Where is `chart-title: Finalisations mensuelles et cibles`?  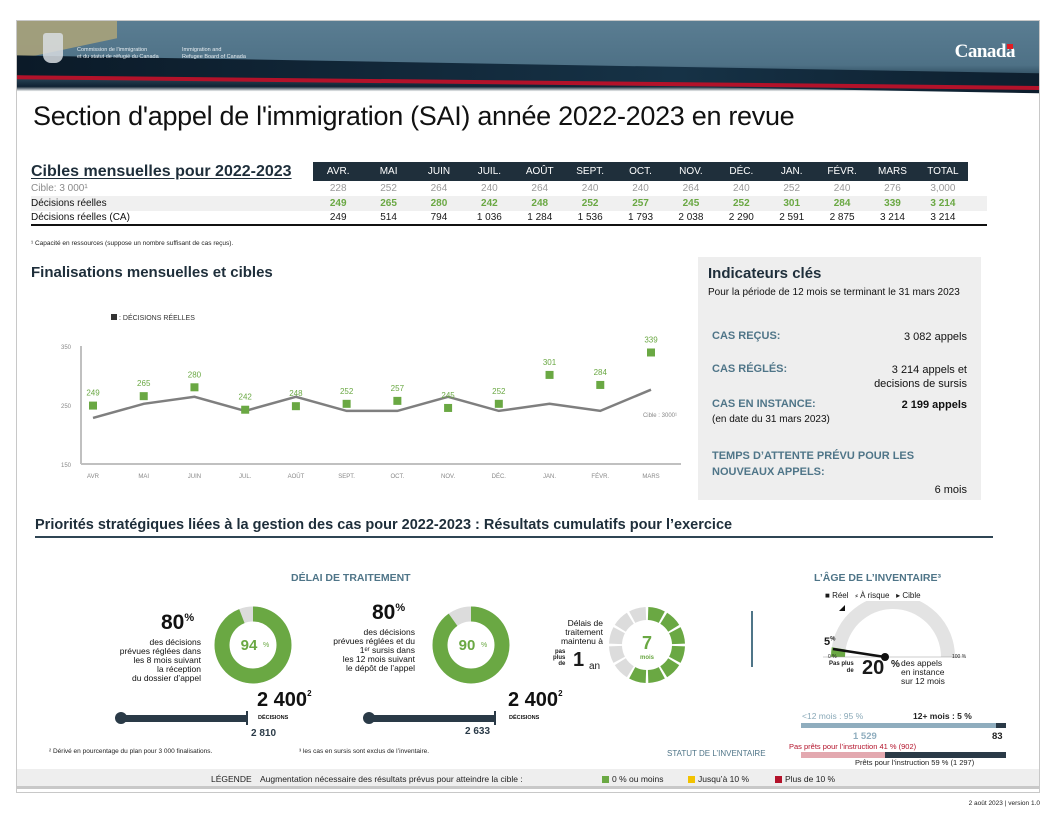
chart-title: Finalisations mensuelles et cibles is located at coordinates (152, 272).